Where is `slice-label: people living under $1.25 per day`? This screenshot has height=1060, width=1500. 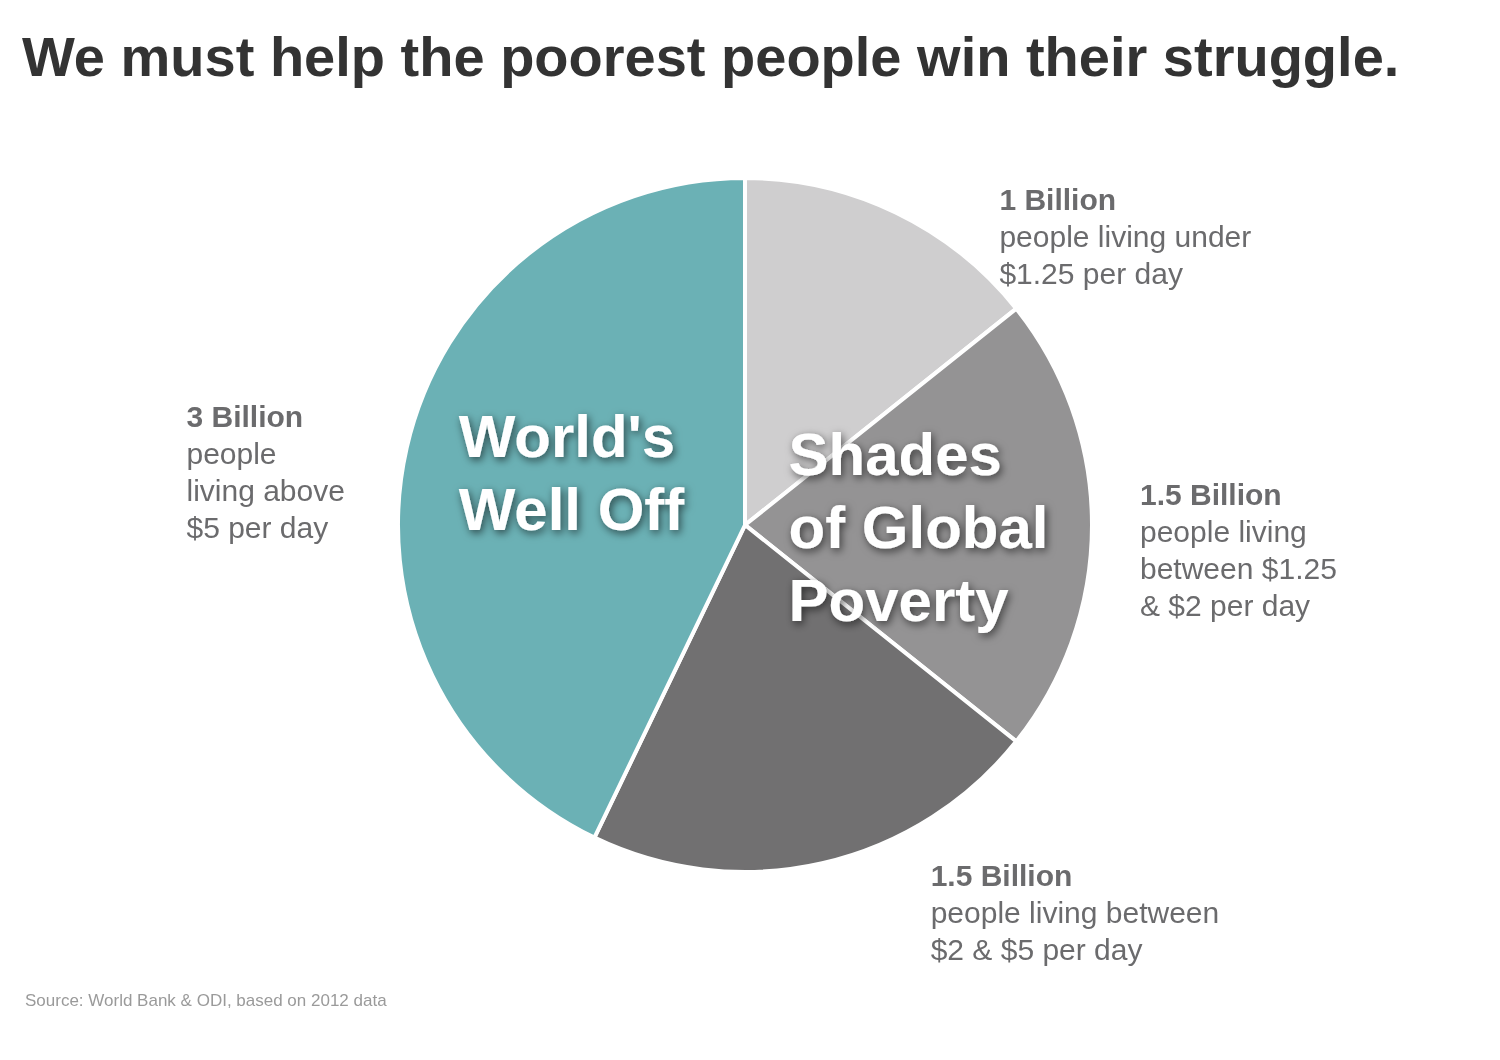
slice-label: people living under $1.25 per day is located at coordinates (1125, 255).